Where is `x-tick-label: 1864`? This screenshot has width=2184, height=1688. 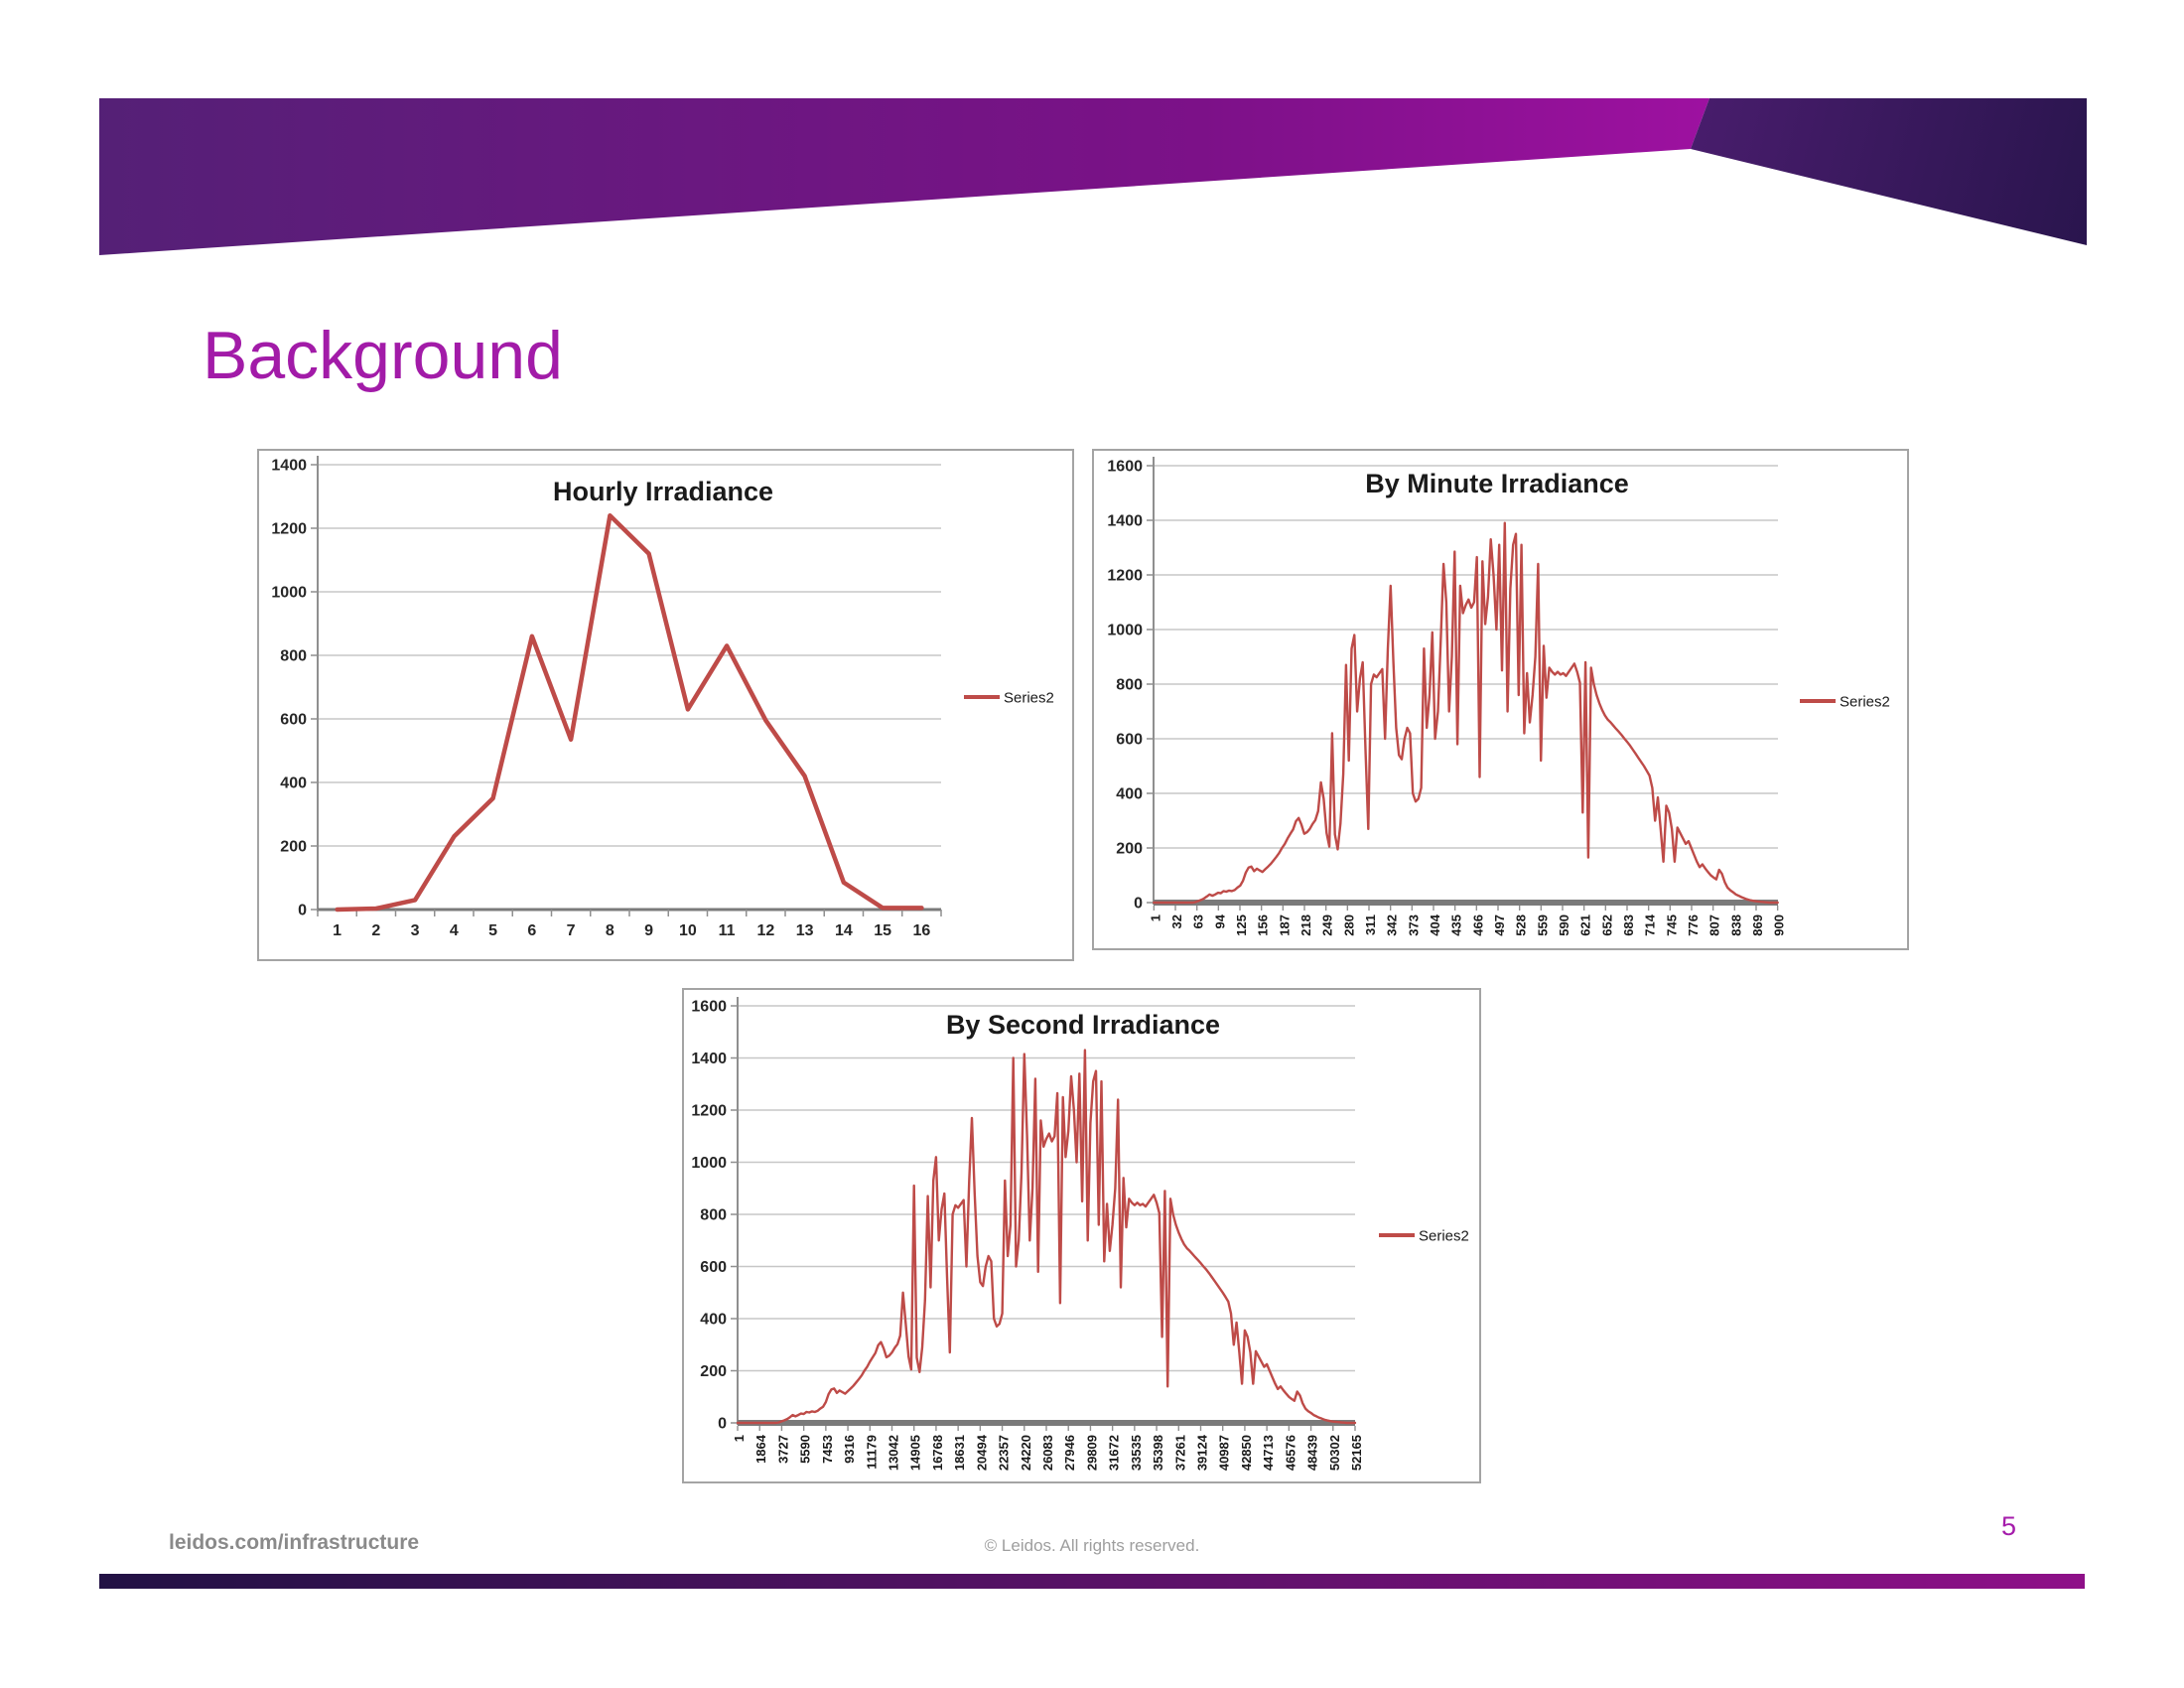
x-tick-label: 1864 is located at coordinates (760, 1449).